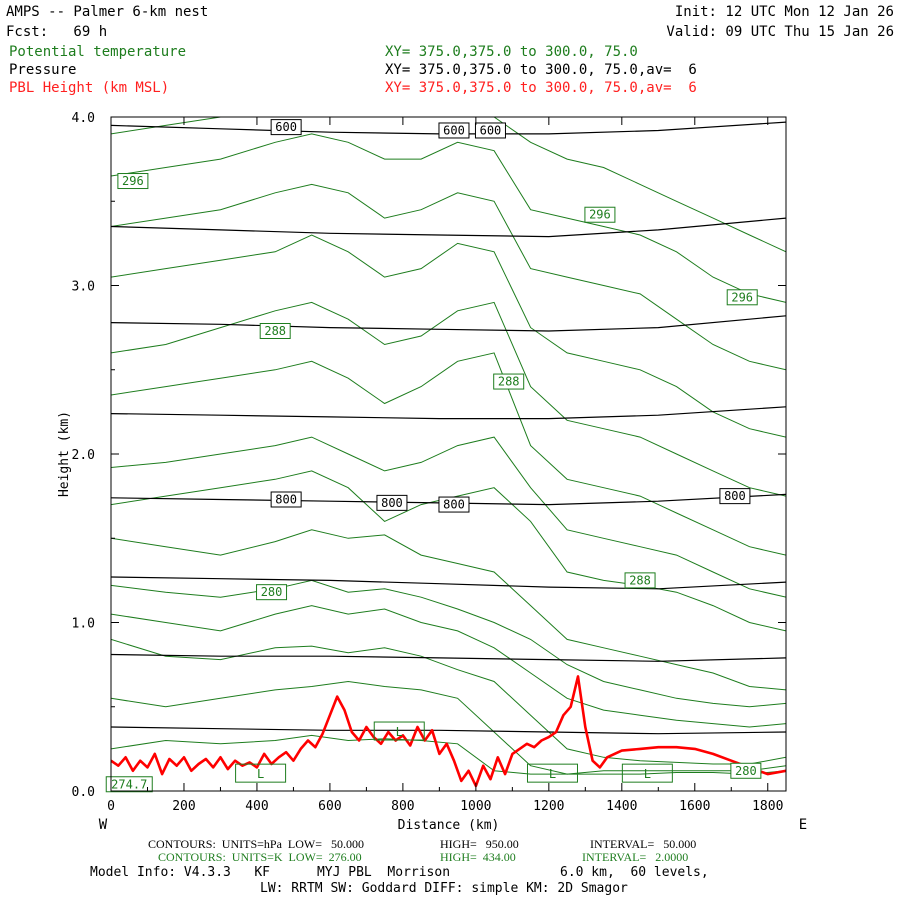 The width and height of the screenshot is (900, 900). I want to click on x-tick-label: 200, so click(183, 806).